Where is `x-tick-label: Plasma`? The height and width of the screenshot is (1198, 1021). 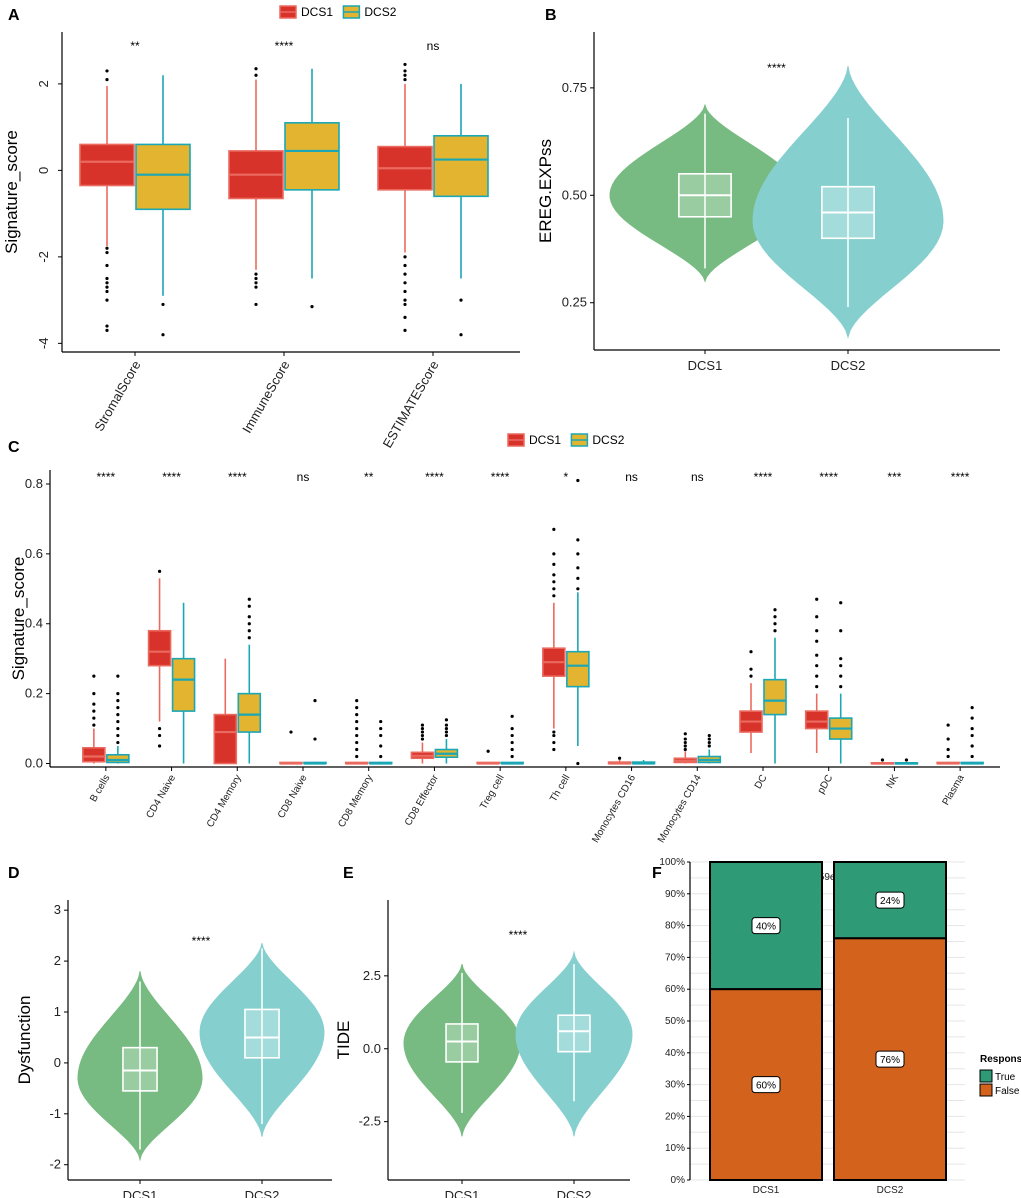 x-tick-label: Plasma is located at coordinates (954, 790).